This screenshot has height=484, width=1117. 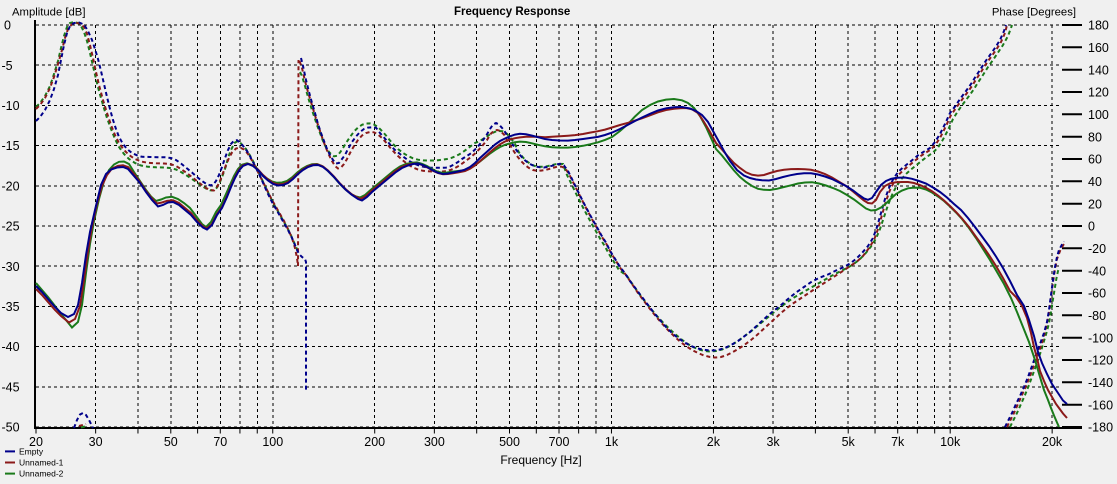 I want to click on svg-text: Unnamed-2, so click(x=41, y=474).